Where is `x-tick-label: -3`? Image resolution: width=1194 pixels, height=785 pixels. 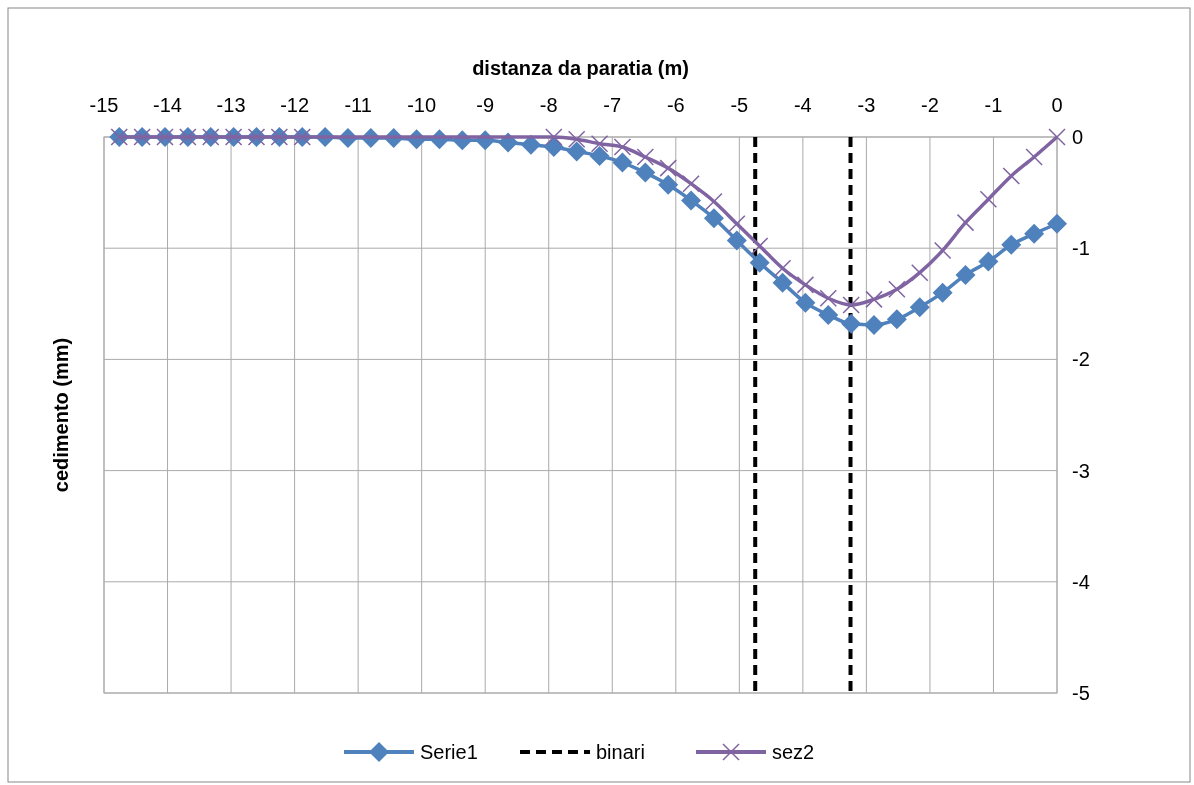 x-tick-label: -3 is located at coordinates (866, 105).